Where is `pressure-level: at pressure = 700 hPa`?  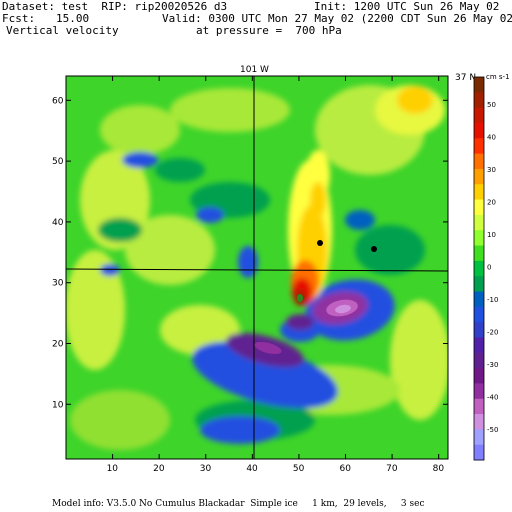 pressure-level: at pressure = 700 hPa is located at coordinates (269, 30).